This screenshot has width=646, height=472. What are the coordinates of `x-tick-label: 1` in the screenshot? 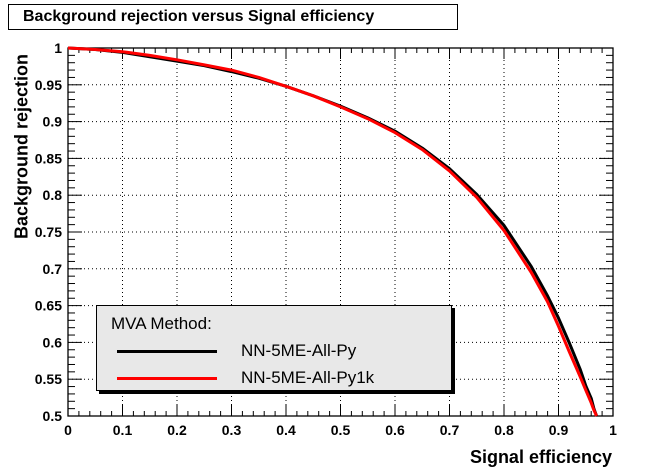 It's located at (613, 430).